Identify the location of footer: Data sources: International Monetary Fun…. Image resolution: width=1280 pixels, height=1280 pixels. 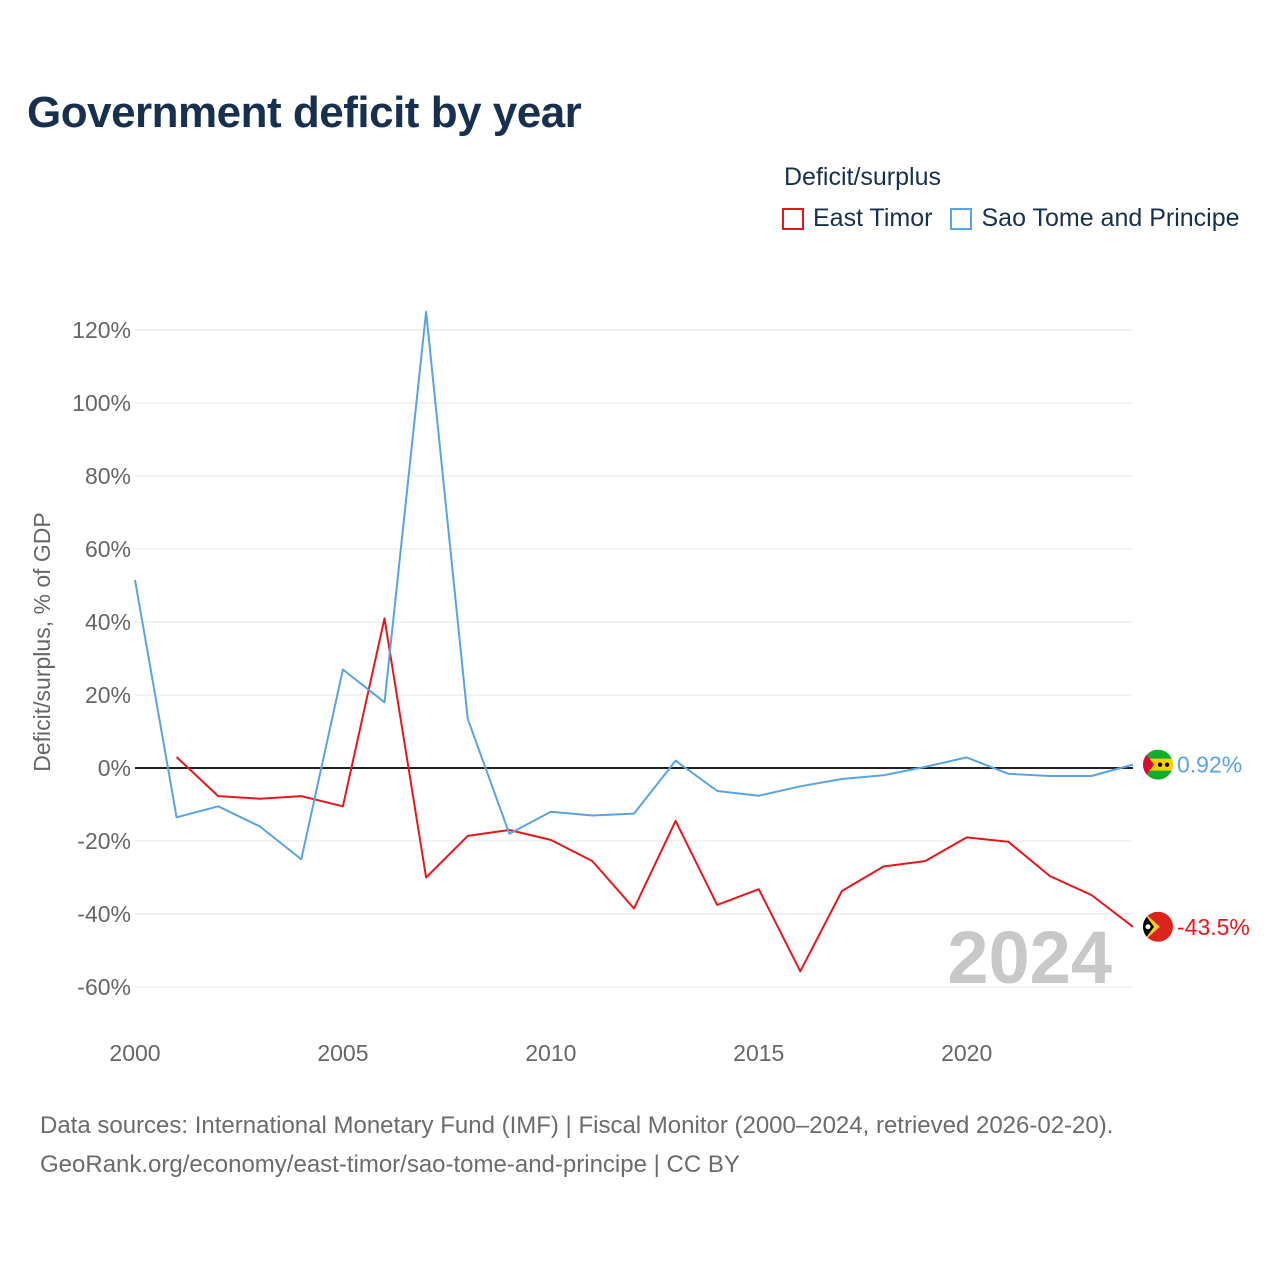
(576, 1145).